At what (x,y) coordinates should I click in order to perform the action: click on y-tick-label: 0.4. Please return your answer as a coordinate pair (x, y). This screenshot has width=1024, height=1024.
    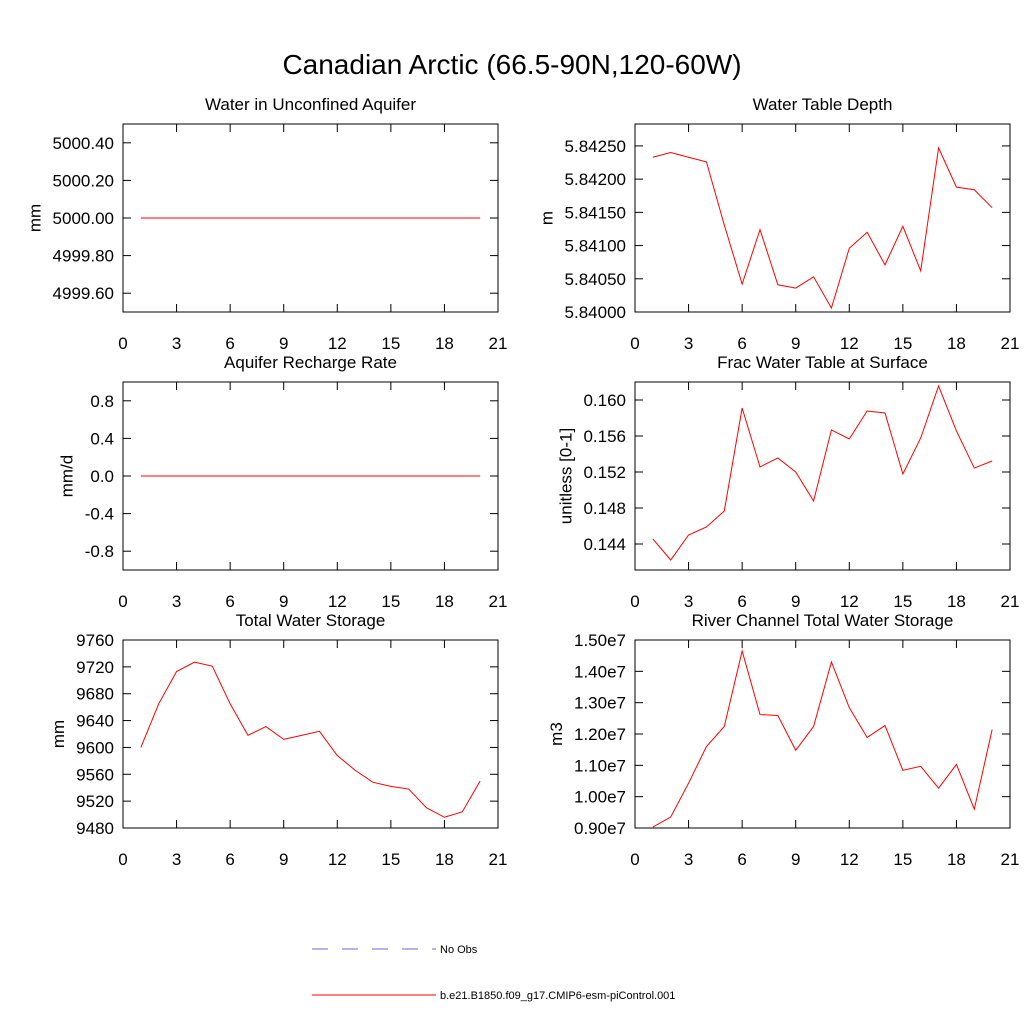
    Looking at the image, I should click on (102, 438).